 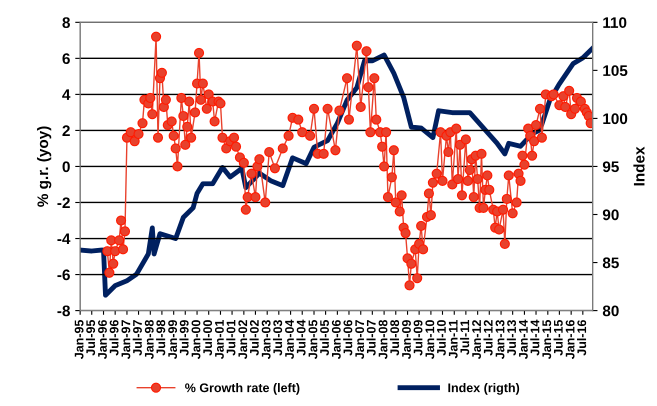 I want to click on x-tick-label: Jan-98, so click(x=149, y=340).